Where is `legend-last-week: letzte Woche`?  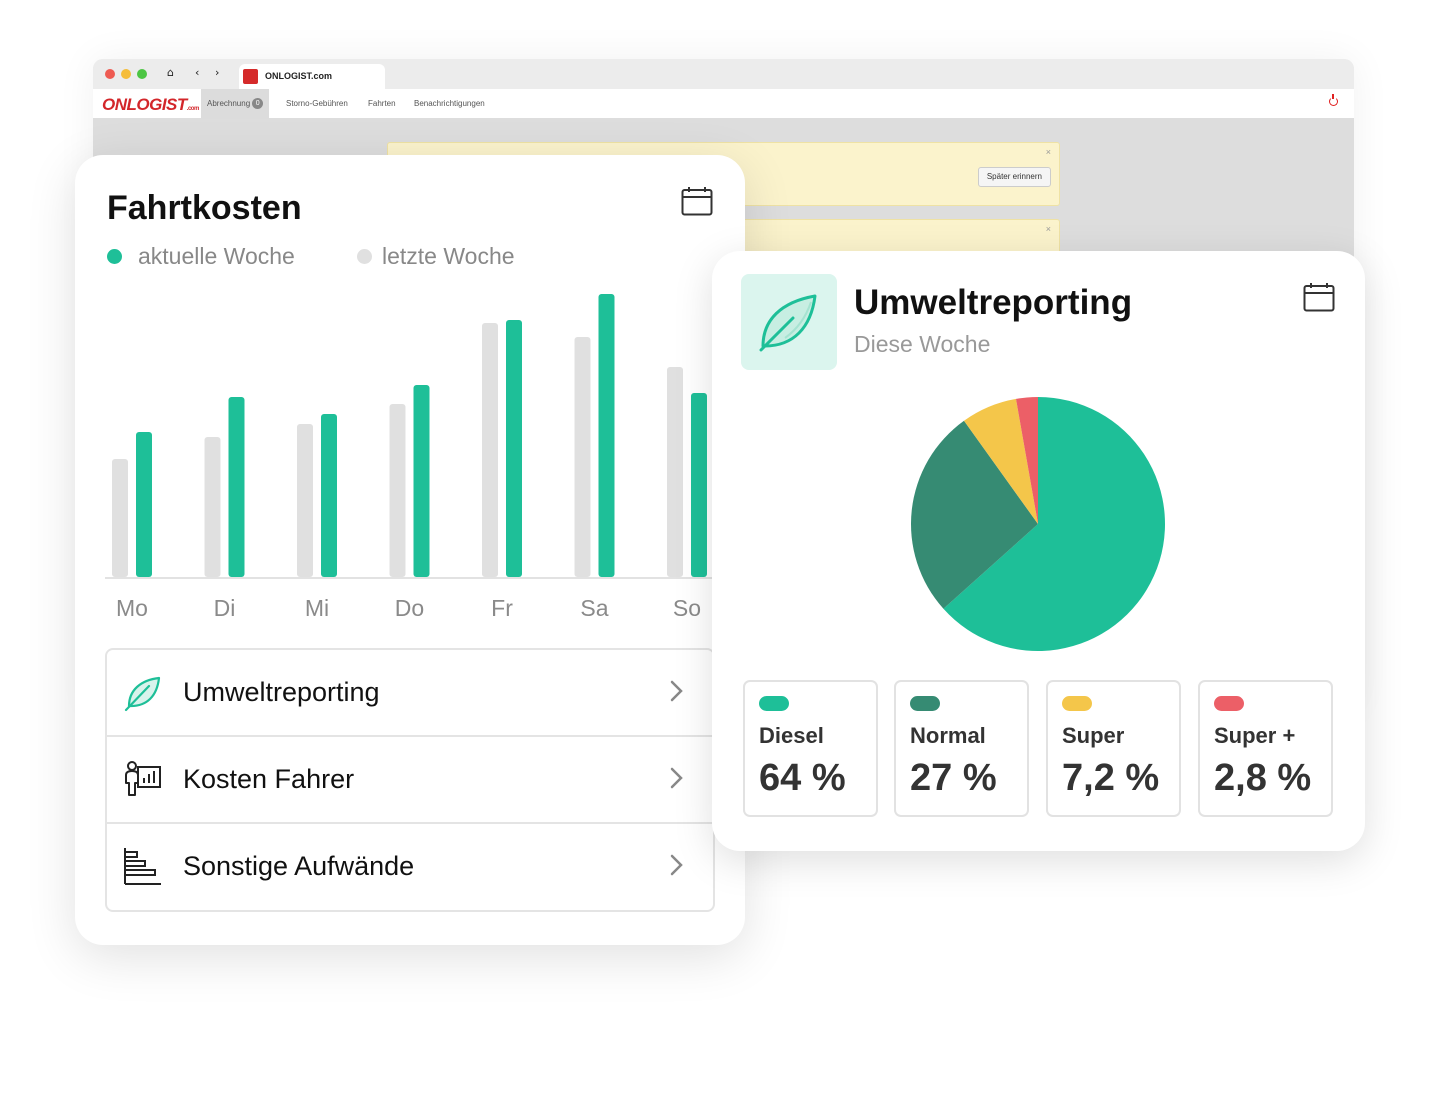 legend-last-week: letzte Woche is located at coordinates (436, 256).